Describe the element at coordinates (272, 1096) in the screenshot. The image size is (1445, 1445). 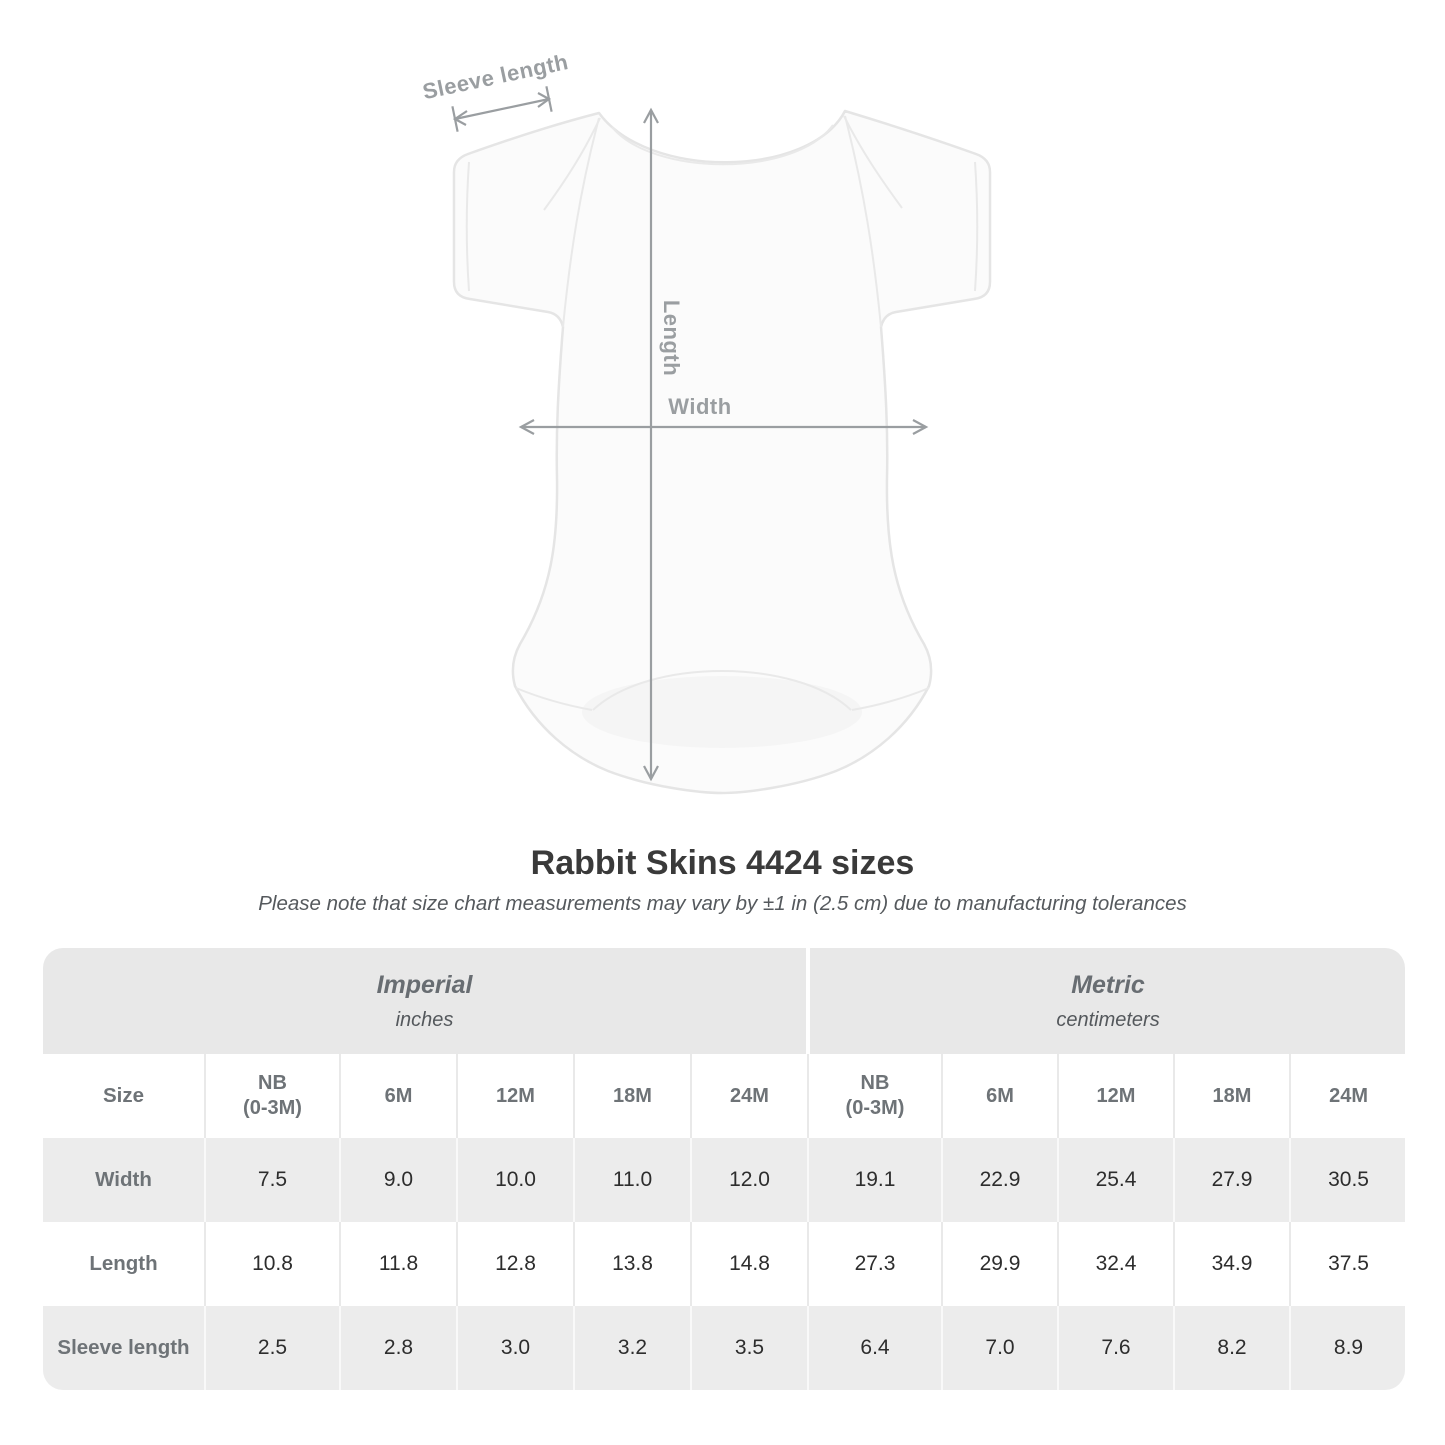
I see `col-header-imperial-nb: NB (0-3M)` at that location.